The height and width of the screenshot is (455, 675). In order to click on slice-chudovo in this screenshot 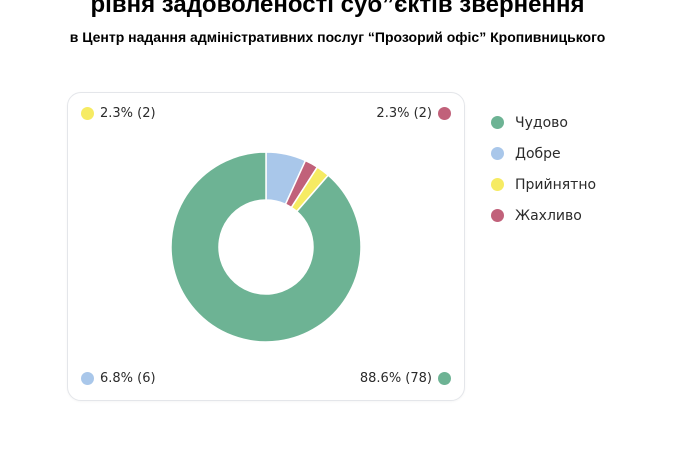, I will do `click(266, 247)`.